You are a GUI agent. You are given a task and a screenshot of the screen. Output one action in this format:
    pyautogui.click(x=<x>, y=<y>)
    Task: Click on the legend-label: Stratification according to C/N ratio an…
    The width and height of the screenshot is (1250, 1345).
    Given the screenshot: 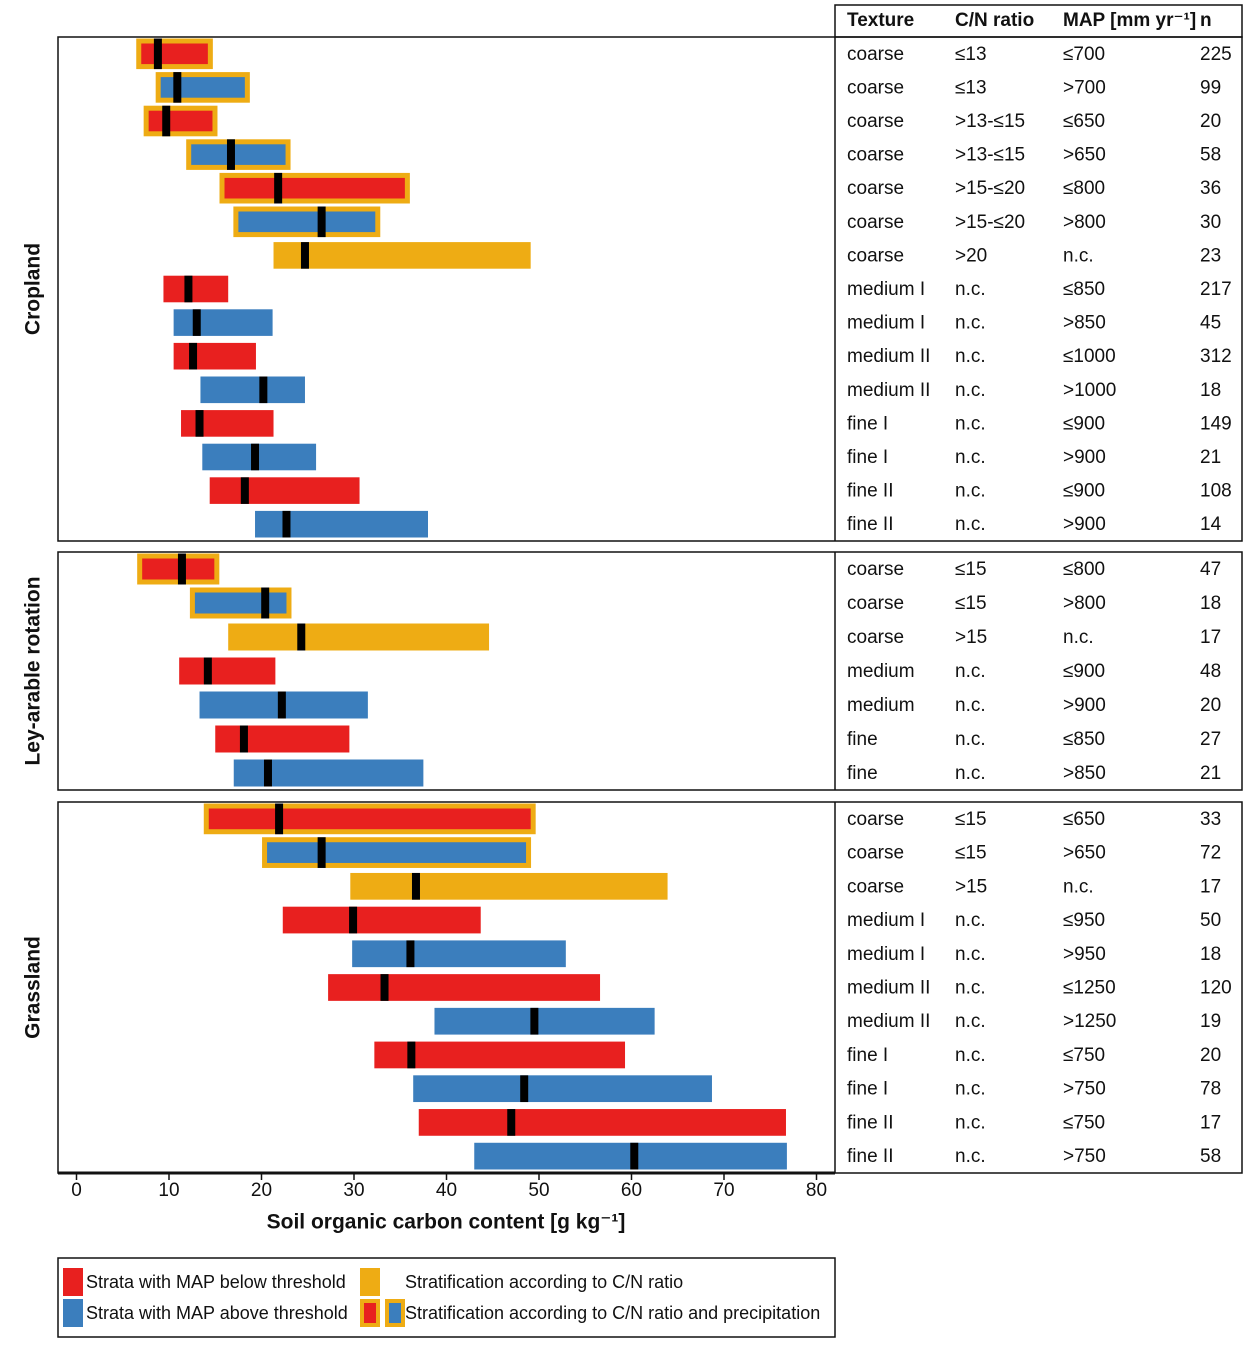 What is the action you would take?
    pyautogui.click(x=612, y=1313)
    